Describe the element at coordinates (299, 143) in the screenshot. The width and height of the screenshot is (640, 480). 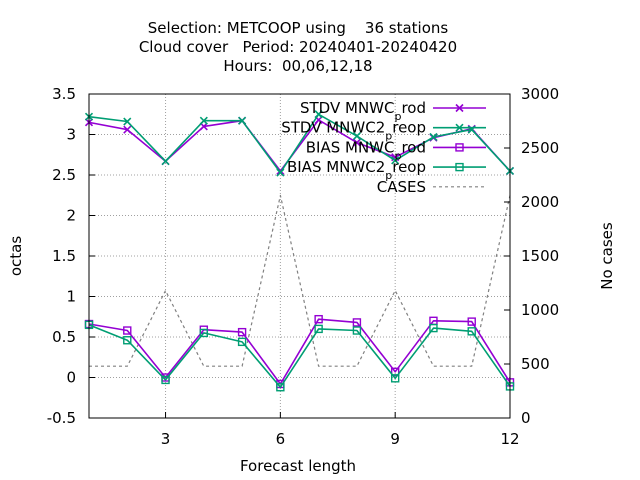
I see `series-line-stdv-mnwc2-preop` at that location.